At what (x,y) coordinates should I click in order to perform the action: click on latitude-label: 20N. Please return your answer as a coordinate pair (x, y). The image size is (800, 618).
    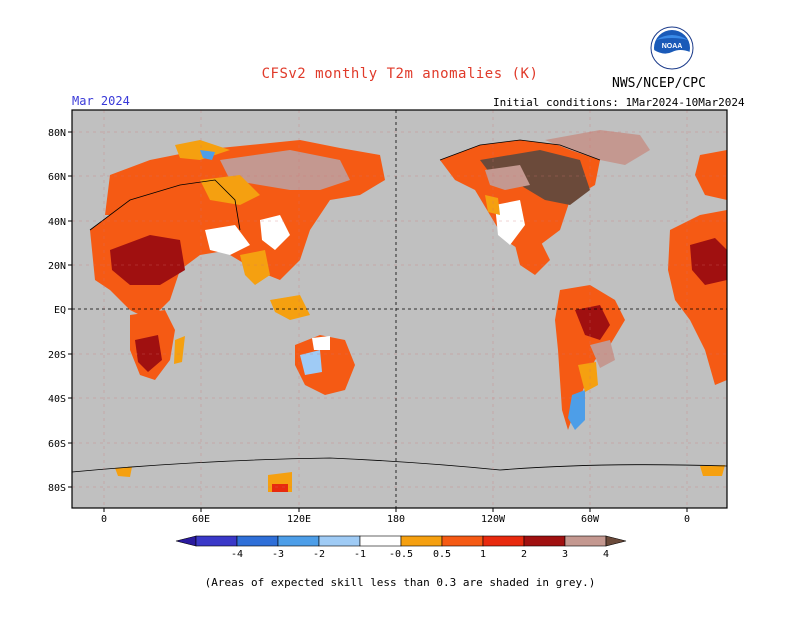
    Looking at the image, I should click on (57, 266).